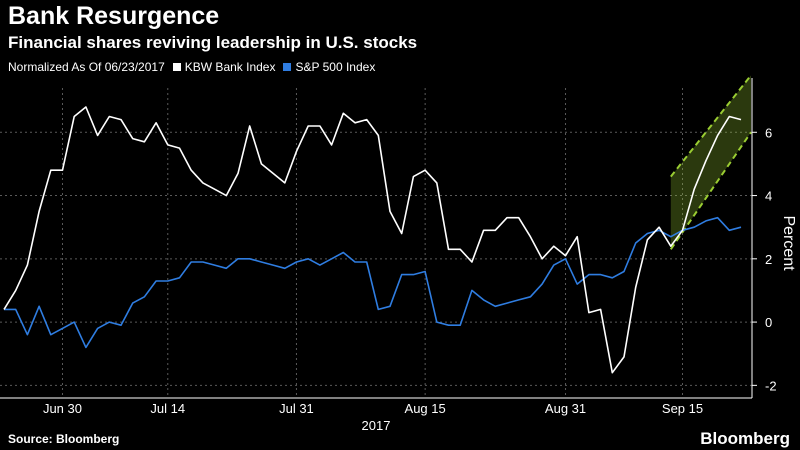  What do you see at coordinates (745, 438) in the screenshot?
I see `bloomberg-logo: Bloomberg` at bounding box center [745, 438].